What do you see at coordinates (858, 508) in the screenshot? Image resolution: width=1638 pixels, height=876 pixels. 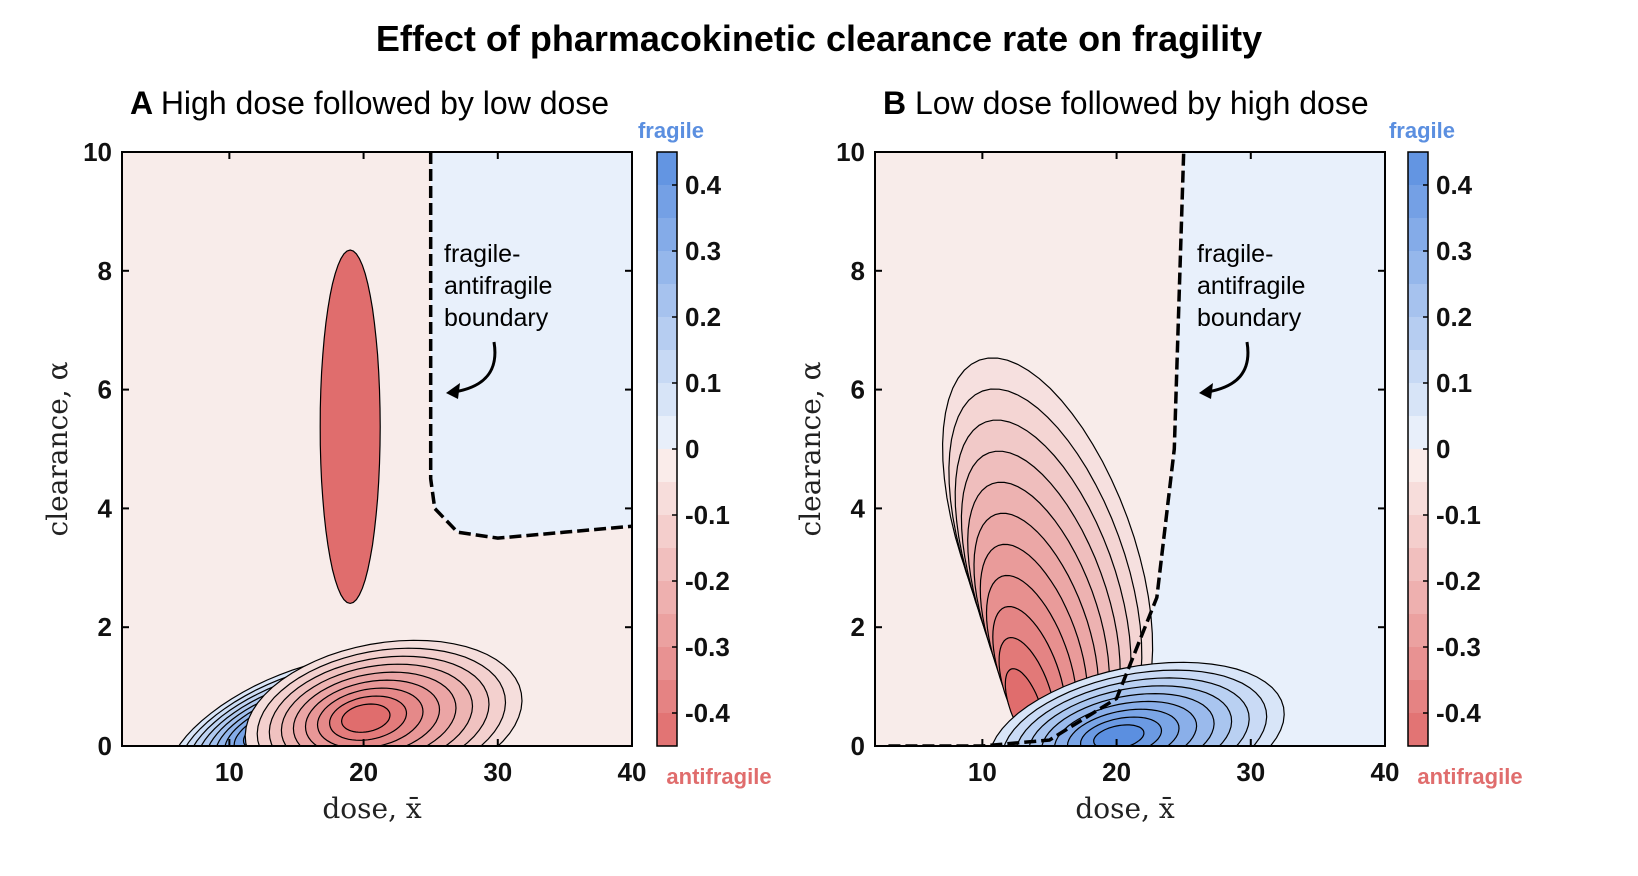 I see `y-tick-label: 4` at bounding box center [858, 508].